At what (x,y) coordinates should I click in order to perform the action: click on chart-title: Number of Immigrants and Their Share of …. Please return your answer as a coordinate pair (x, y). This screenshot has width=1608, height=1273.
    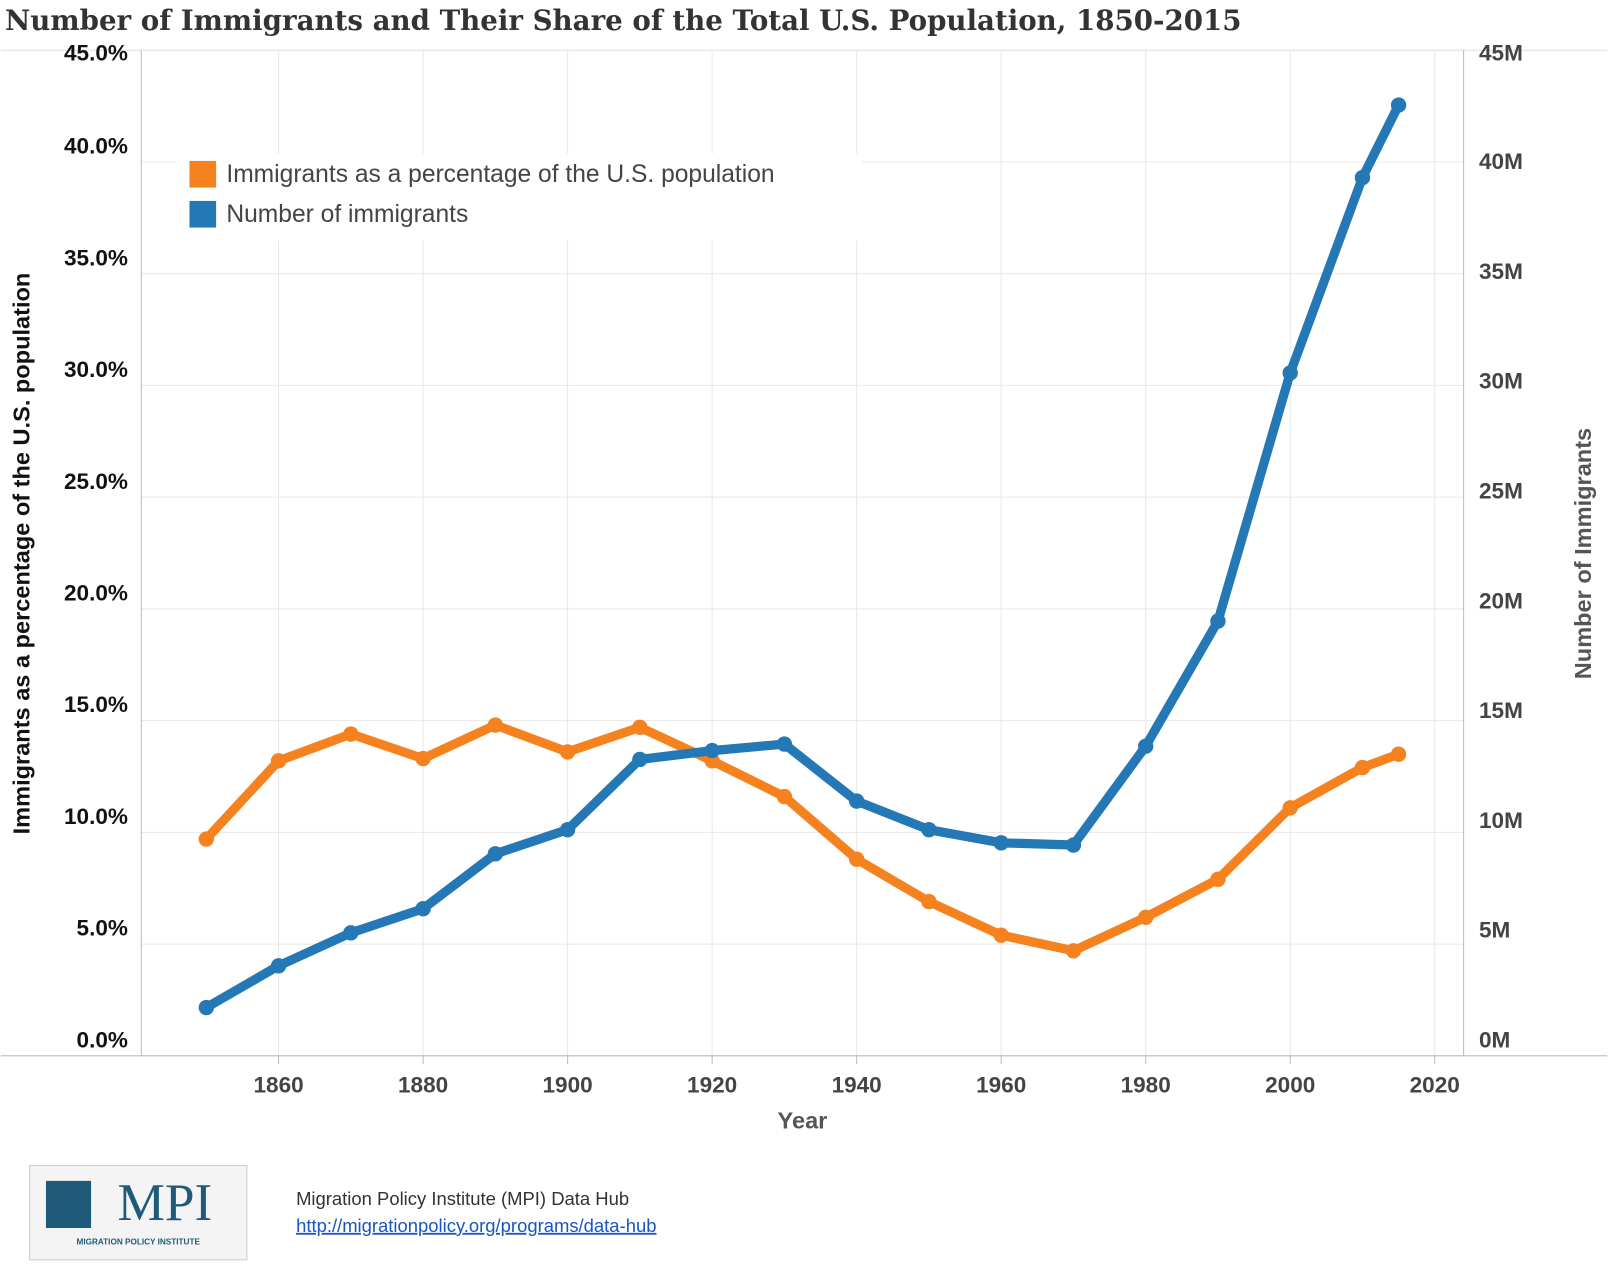
    Looking at the image, I should click on (623, 20).